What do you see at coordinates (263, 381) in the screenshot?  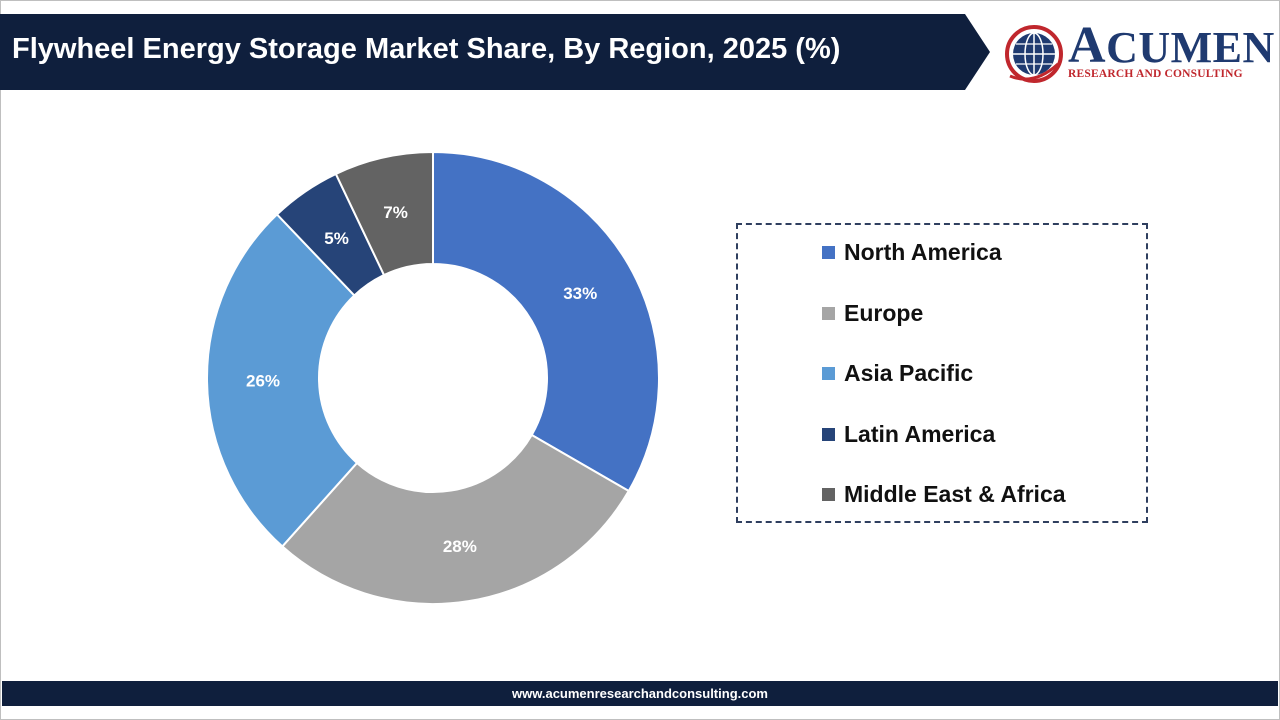 I see `data-label: 26%` at bounding box center [263, 381].